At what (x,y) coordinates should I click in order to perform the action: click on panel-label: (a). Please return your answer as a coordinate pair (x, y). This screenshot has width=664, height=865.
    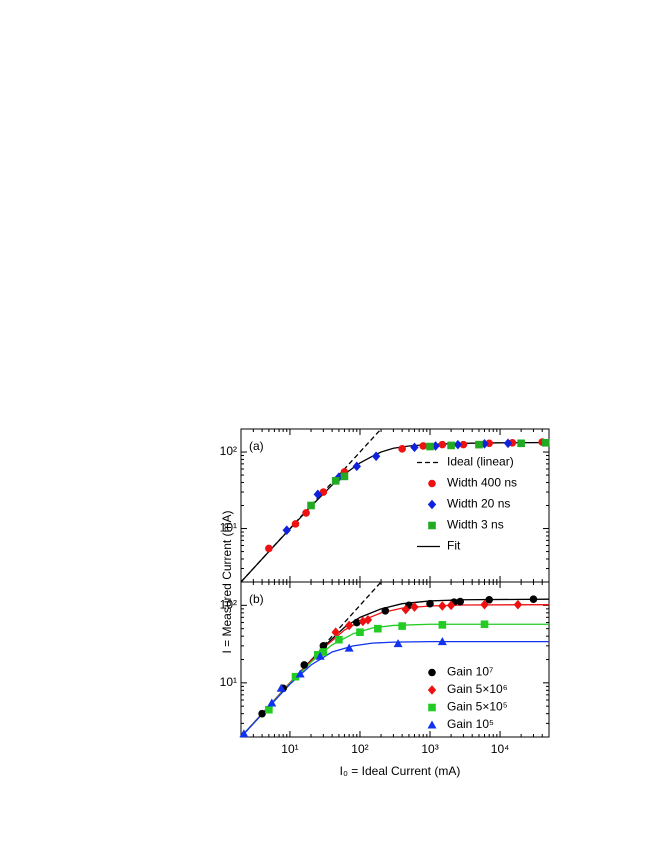
    Looking at the image, I should click on (256, 446).